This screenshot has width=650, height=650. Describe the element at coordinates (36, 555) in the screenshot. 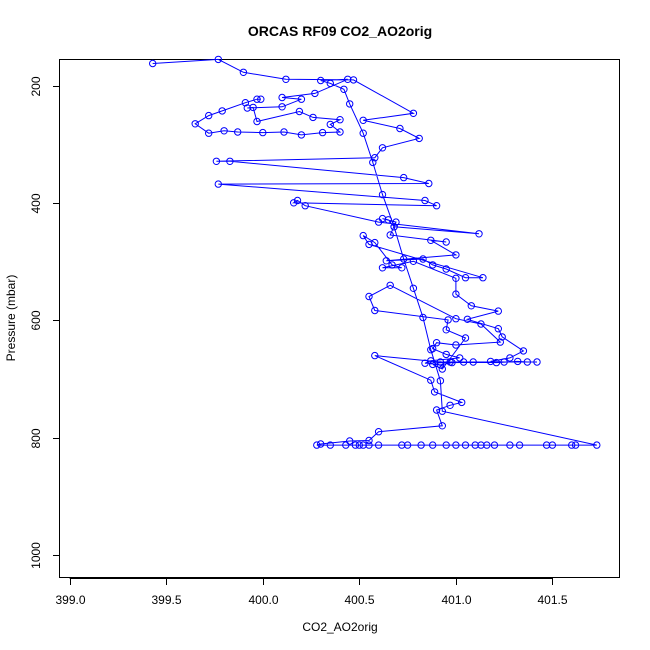

I see `y-tick-label: 1000` at that location.